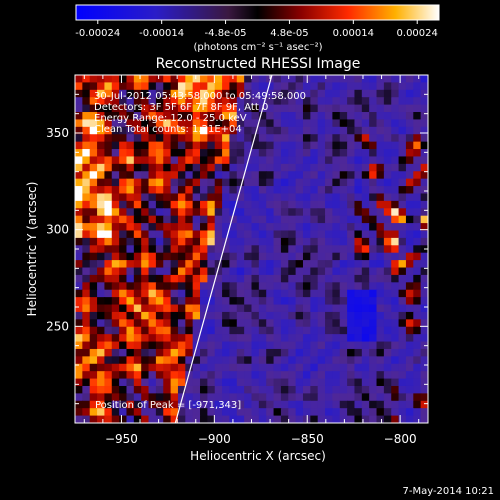  What do you see at coordinates (307, 439) in the screenshot?
I see `x-tick-label: −850` at bounding box center [307, 439].